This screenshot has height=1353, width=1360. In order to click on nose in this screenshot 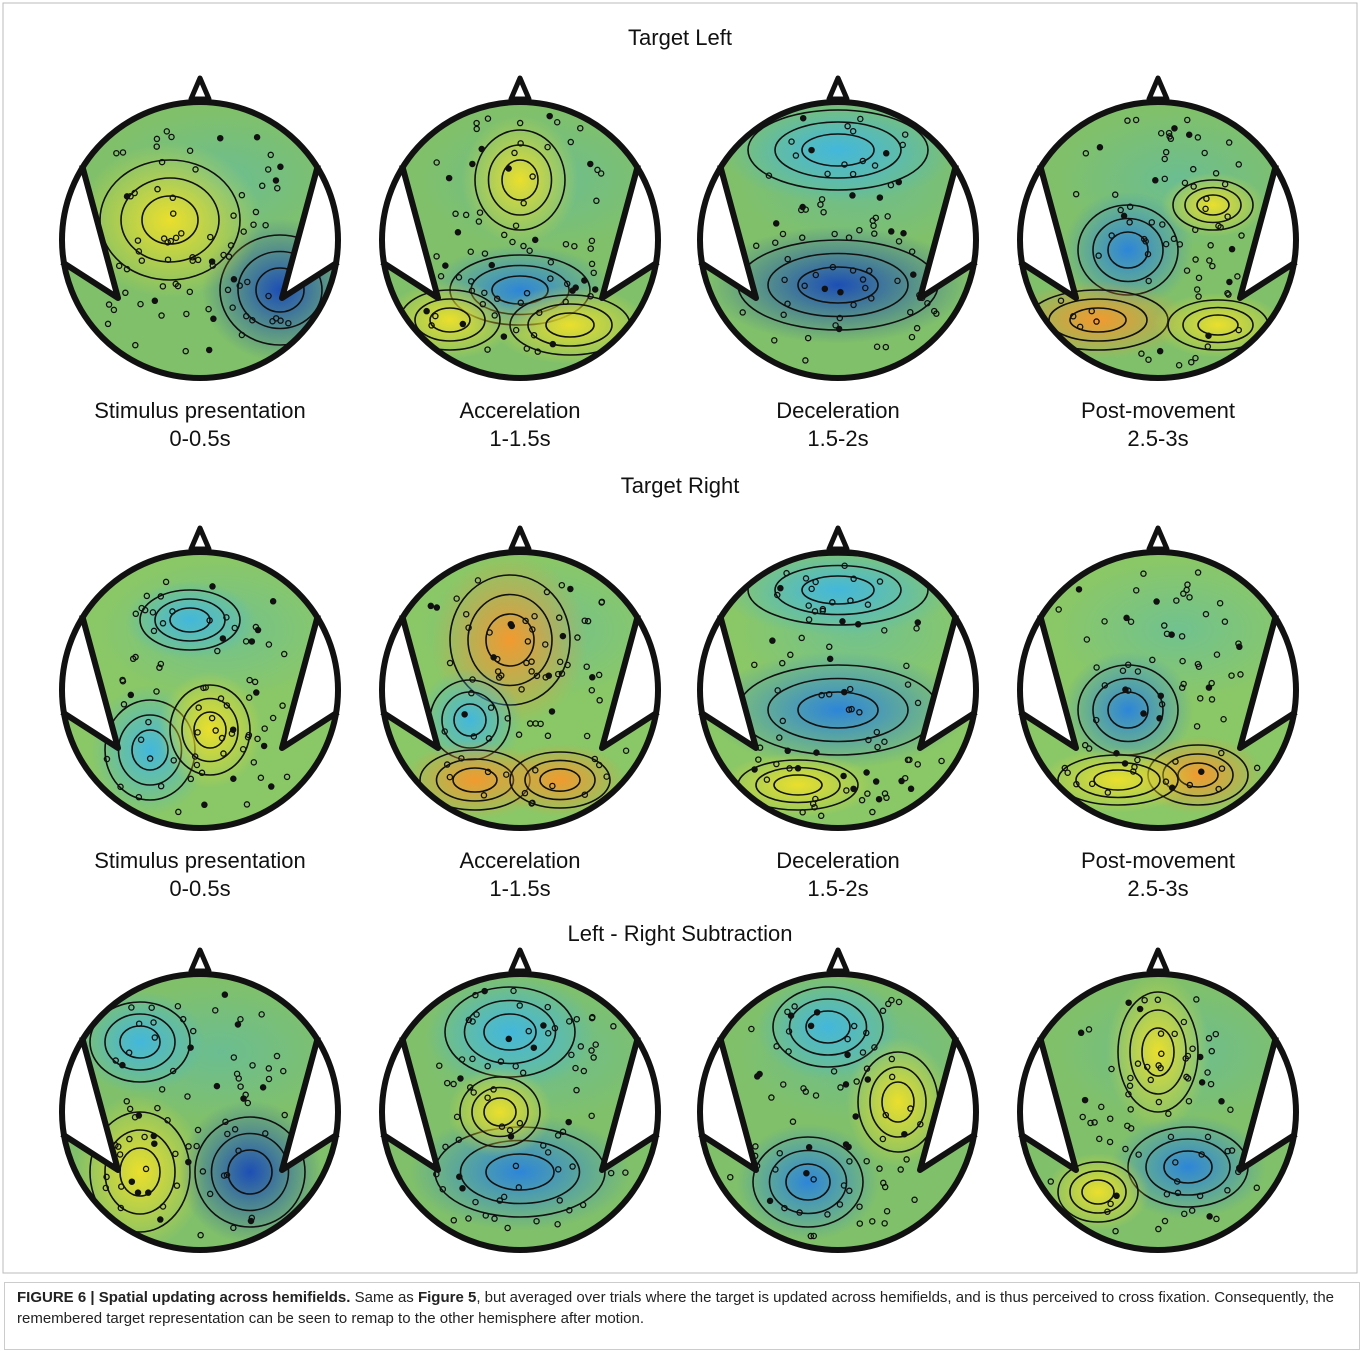, I will do `click(1158, 960)`.